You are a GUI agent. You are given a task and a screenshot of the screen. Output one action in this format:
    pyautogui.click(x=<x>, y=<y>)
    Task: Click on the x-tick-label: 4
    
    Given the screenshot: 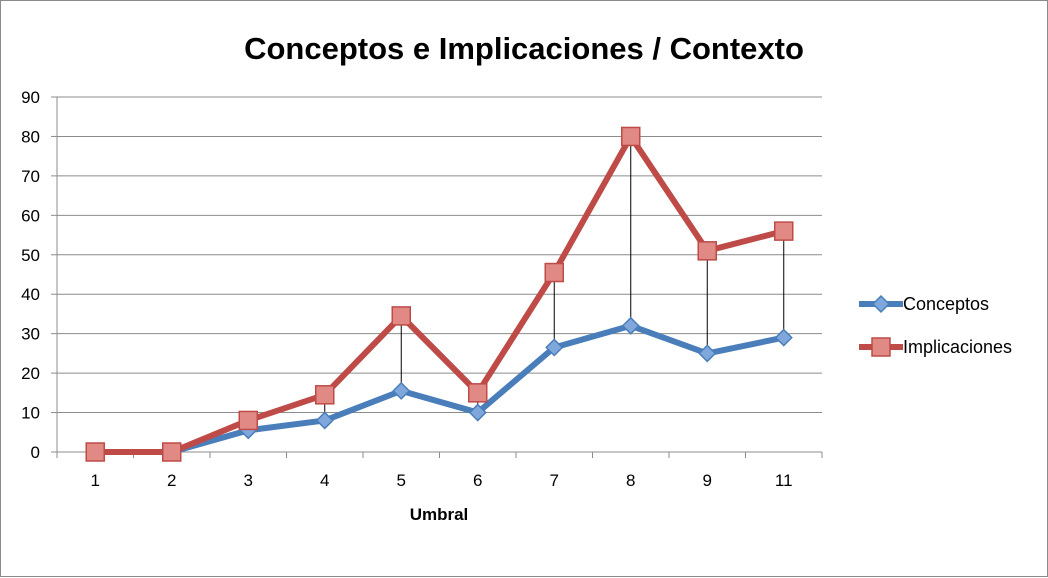 What is the action you would take?
    pyautogui.click(x=324, y=480)
    